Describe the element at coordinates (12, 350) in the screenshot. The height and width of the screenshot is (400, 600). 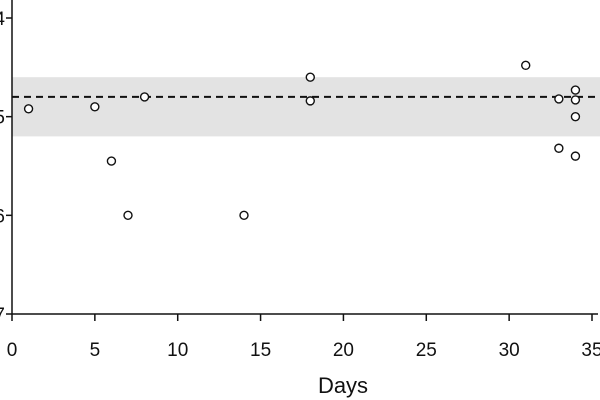
I see `x-tick-label: 0` at that location.